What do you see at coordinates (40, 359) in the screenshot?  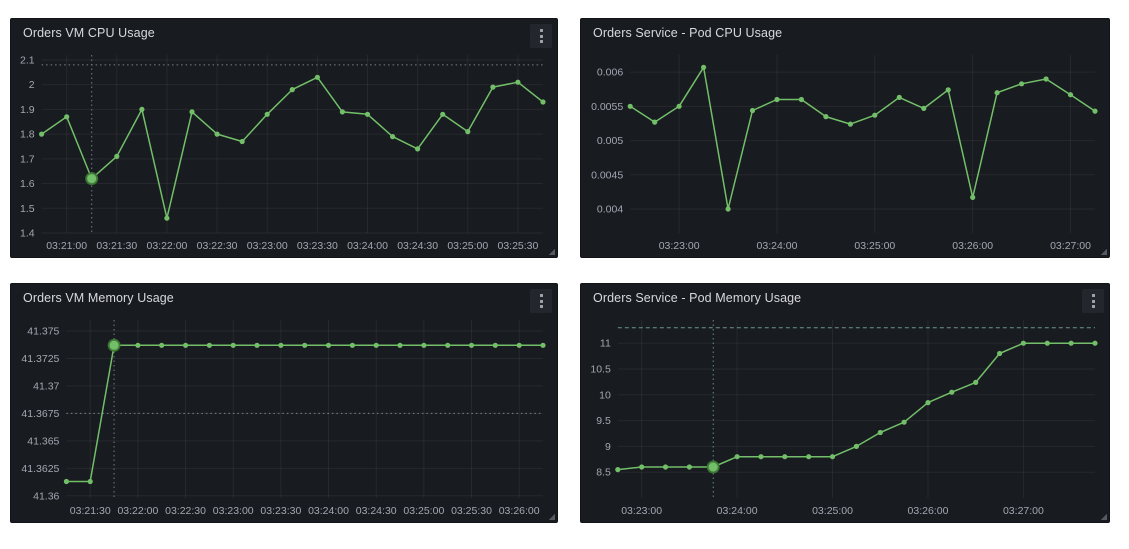 I see `svg-text: 41.3725` at bounding box center [40, 359].